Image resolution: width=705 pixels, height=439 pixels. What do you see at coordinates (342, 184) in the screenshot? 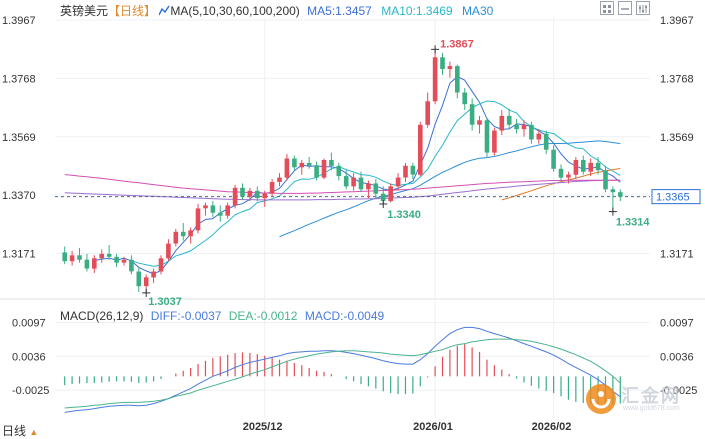
I see `ma-line-ma200` at bounding box center [342, 184].